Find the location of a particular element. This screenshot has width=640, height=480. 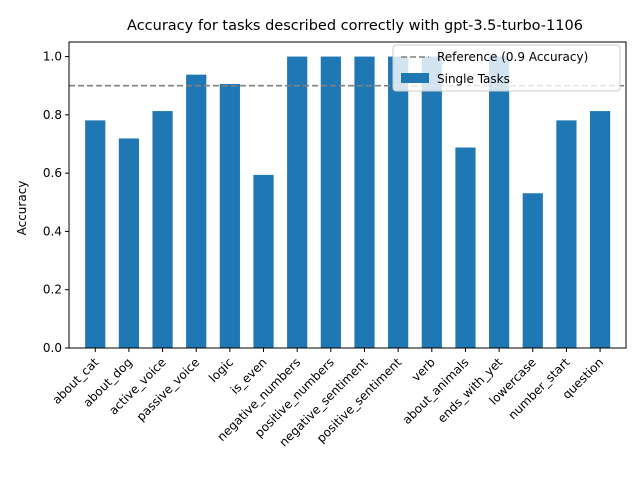

bar-positive_sentiment is located at coordinates (398, 202).